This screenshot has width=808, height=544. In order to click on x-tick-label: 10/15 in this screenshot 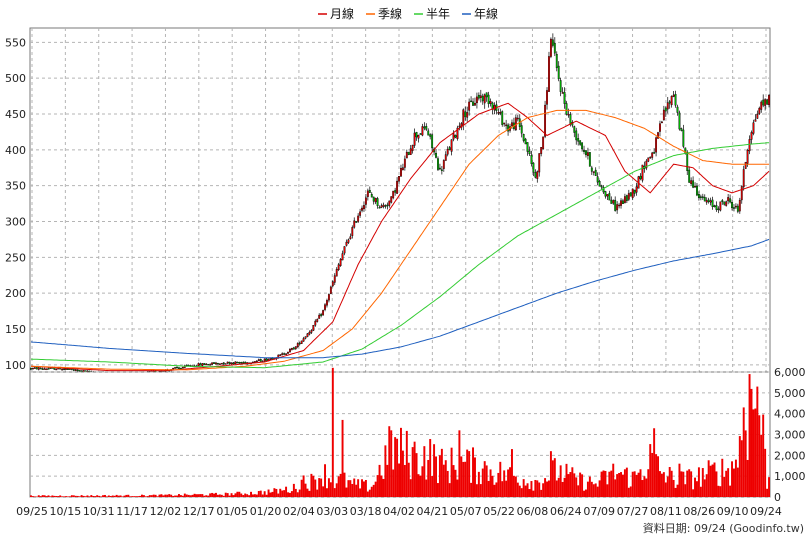, I will do `click(66, 511)`.